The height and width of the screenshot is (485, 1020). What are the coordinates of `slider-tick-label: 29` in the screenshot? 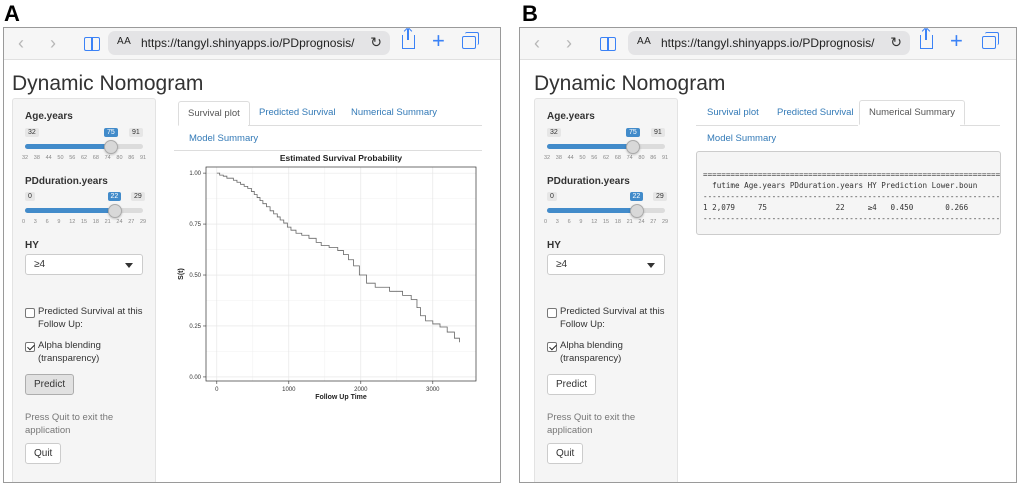 It's located at (665, 222).